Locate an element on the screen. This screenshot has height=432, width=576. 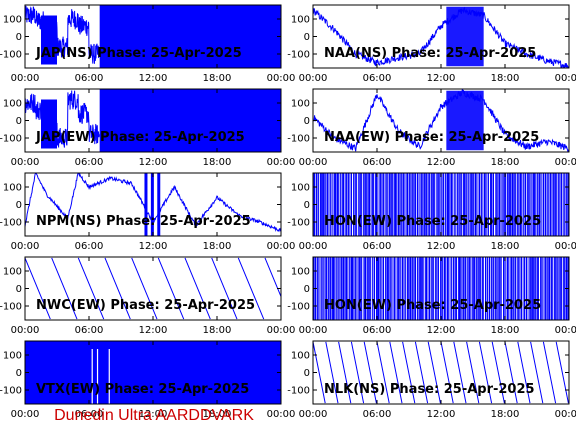
panel-title: NWC(EW) Phase: 25-Apr-2025 is located at coordinates (145, 305).